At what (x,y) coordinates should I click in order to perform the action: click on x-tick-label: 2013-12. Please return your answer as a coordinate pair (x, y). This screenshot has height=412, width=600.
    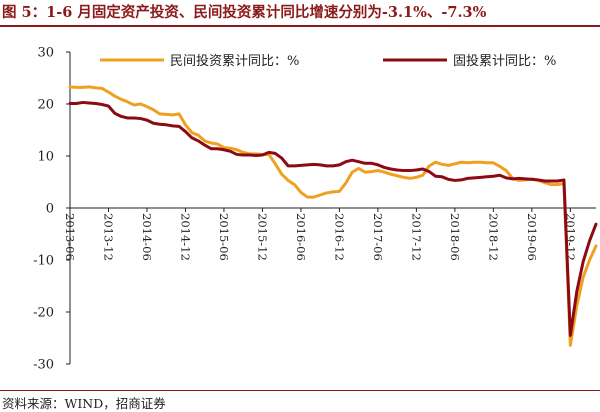
    Looking at the image, I should click on (108, 237).